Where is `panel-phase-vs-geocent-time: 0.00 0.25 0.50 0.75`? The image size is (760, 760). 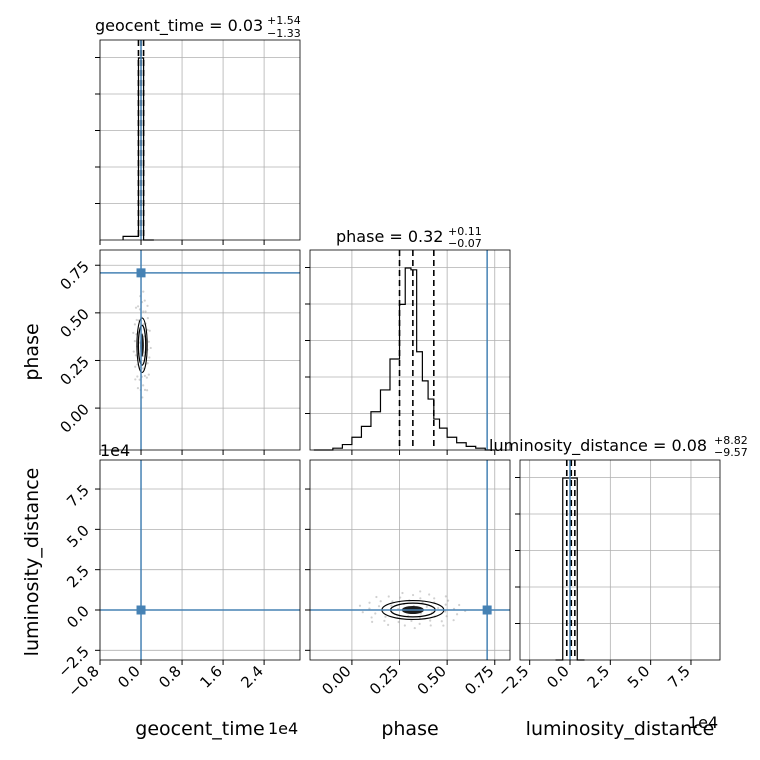 panel-phase-vs-geocent-time: 0.00 0.25 0.50 0.75 is located at coordinates (178, 352).